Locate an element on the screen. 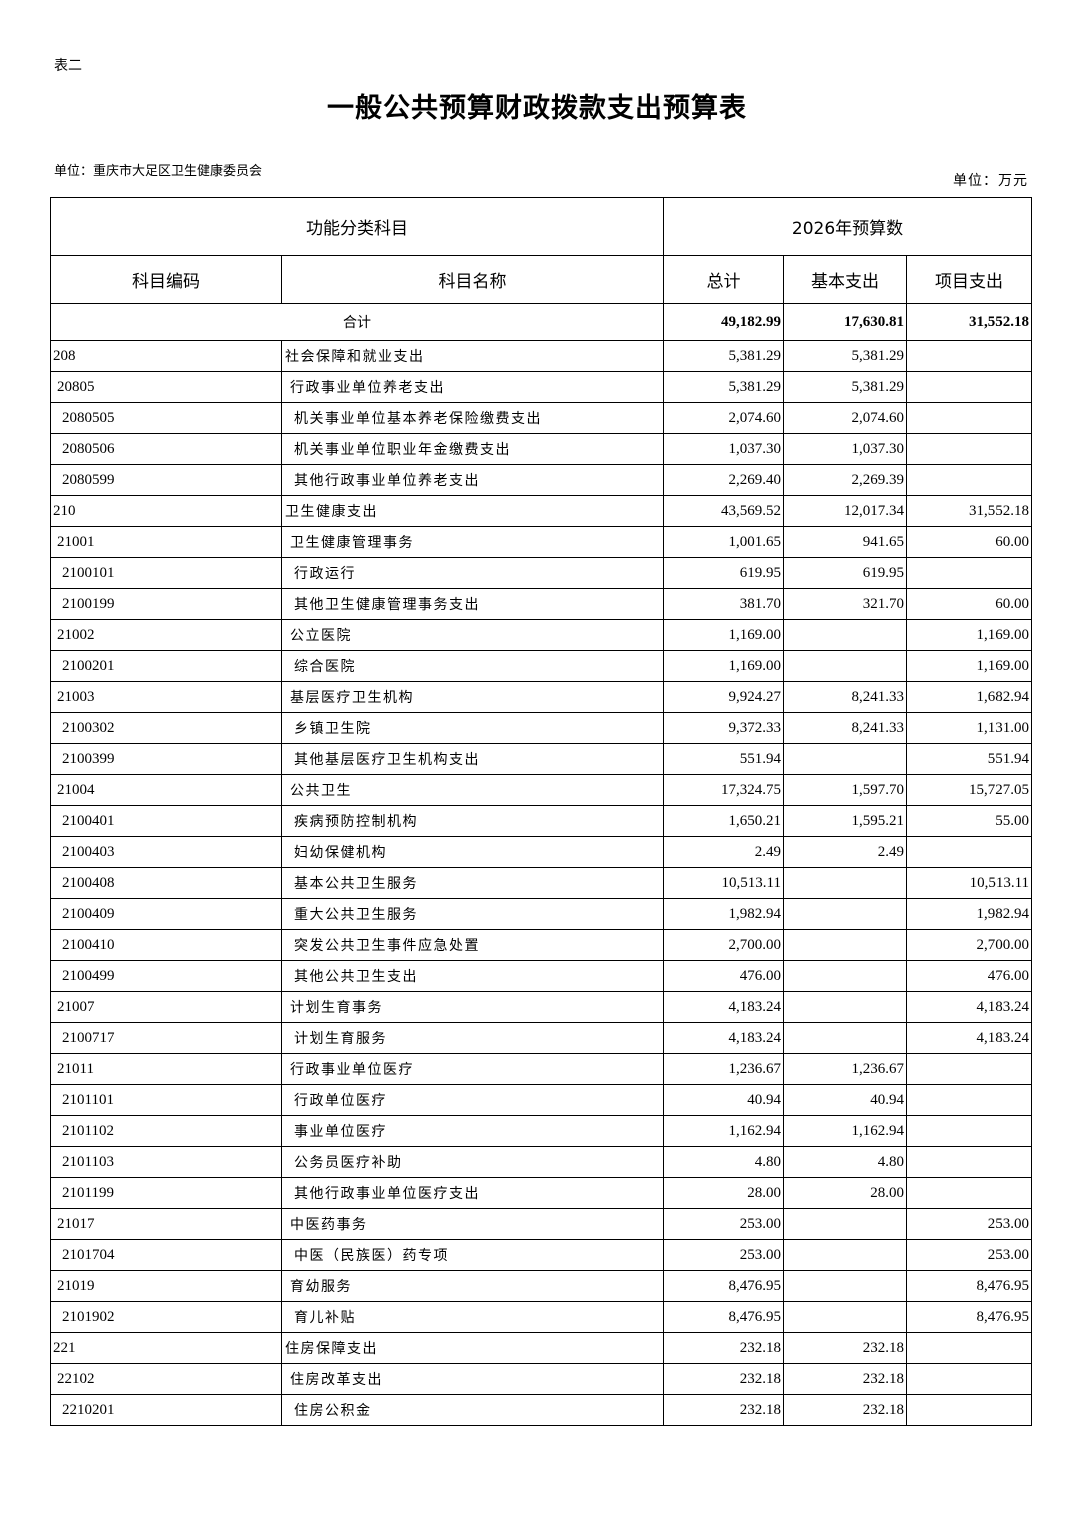  row-project: 15,727.05 is located at coordinates (969, 790).